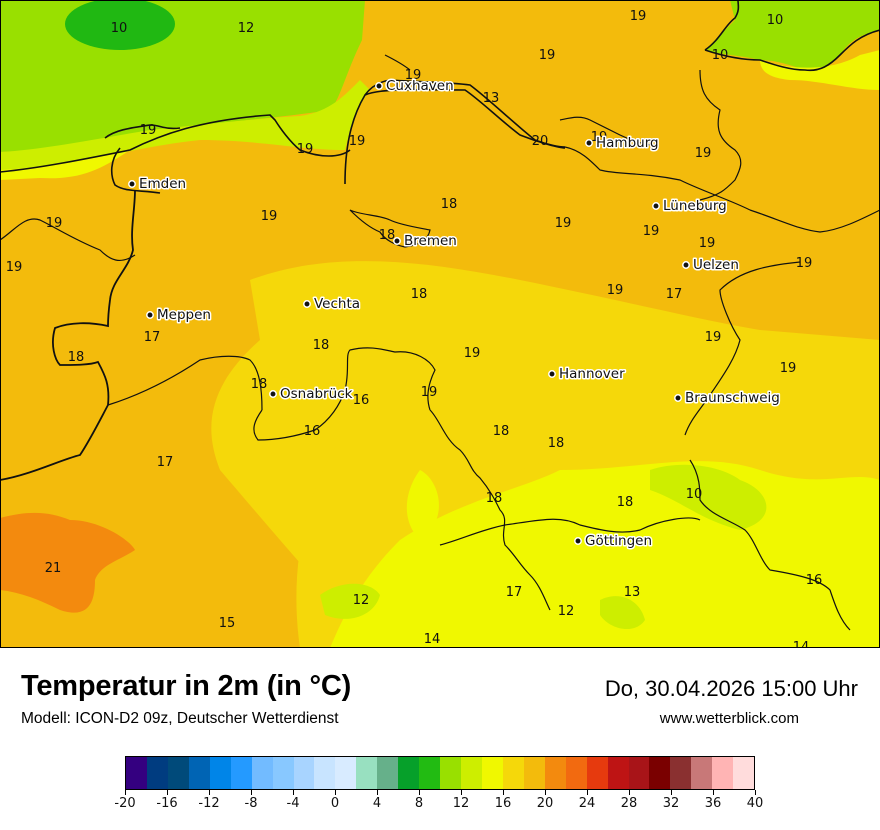 This screenshot has width=880, height=830. What do you see at coordinates (770, 545) in the screenshot?
I see `border-thuringia` at bounding box center [770, 545].